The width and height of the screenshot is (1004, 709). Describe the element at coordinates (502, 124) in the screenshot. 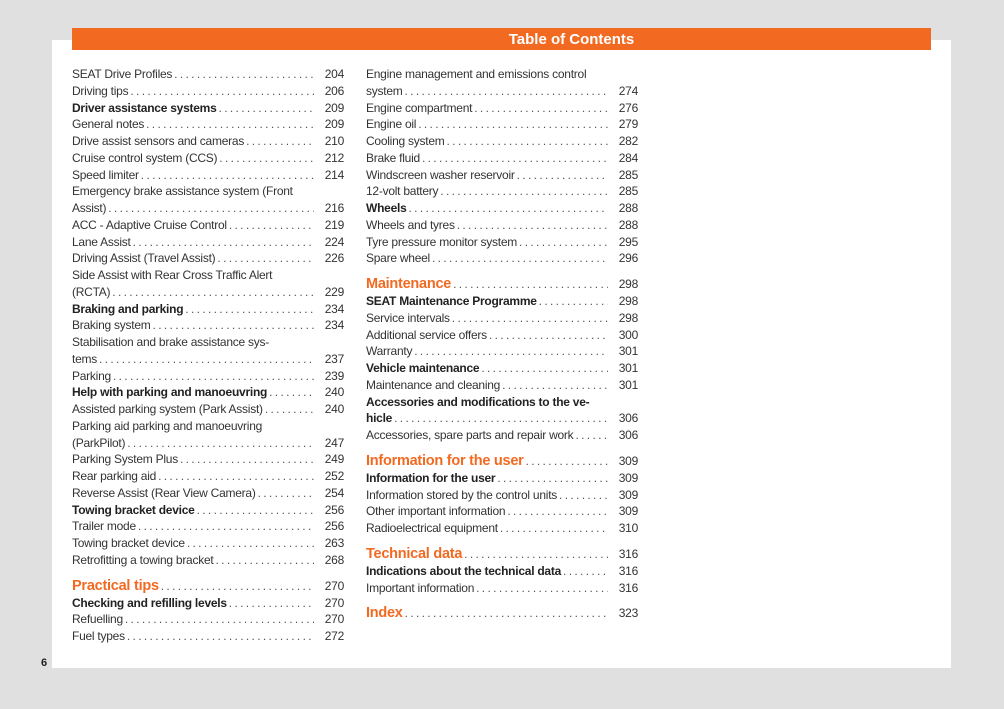

I see `toc-entry: Engine oil 279` at that location.